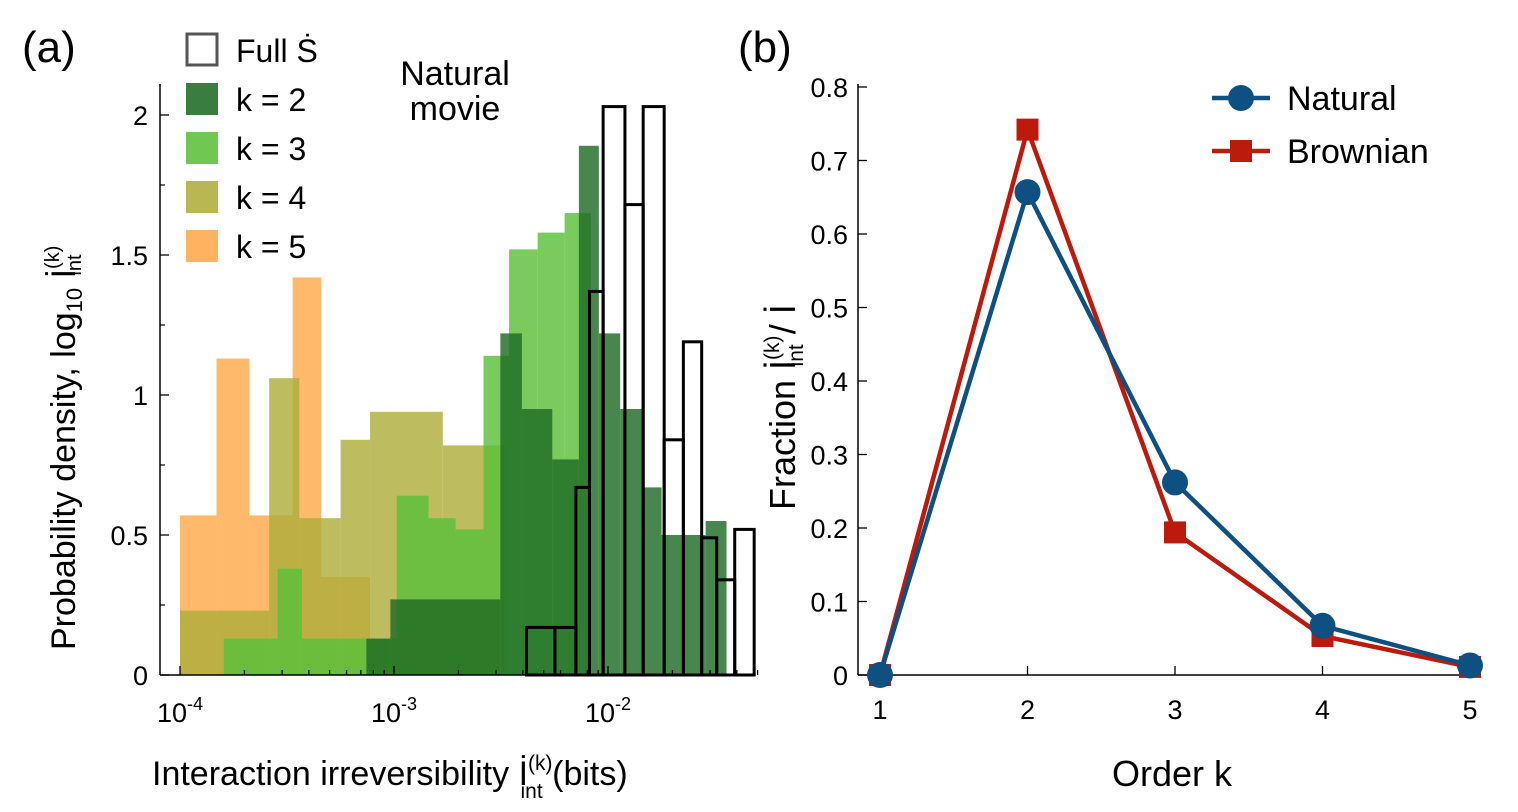  Describe the element at coordinates (140, 116) in the screenshot. I see `y-tick-label: 2` at that location.